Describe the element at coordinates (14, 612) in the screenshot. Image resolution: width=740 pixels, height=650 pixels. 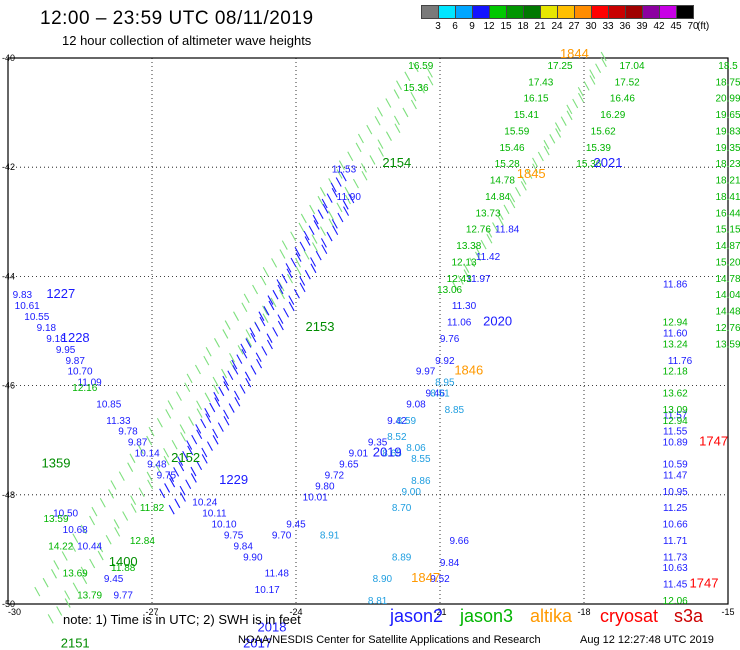
I see `x-tick-label: -30` at that location.